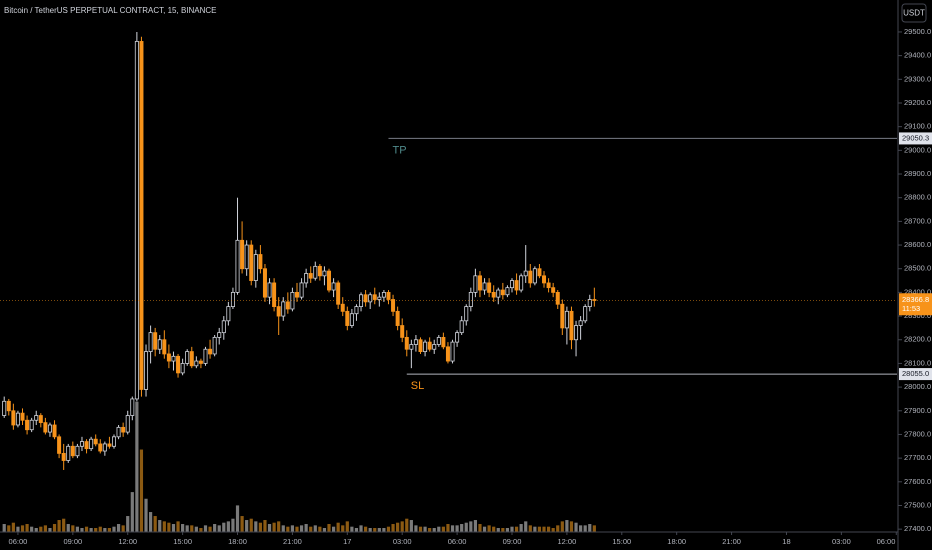  I want to click on y-tick-label: 29200.0, so click(917, 102).